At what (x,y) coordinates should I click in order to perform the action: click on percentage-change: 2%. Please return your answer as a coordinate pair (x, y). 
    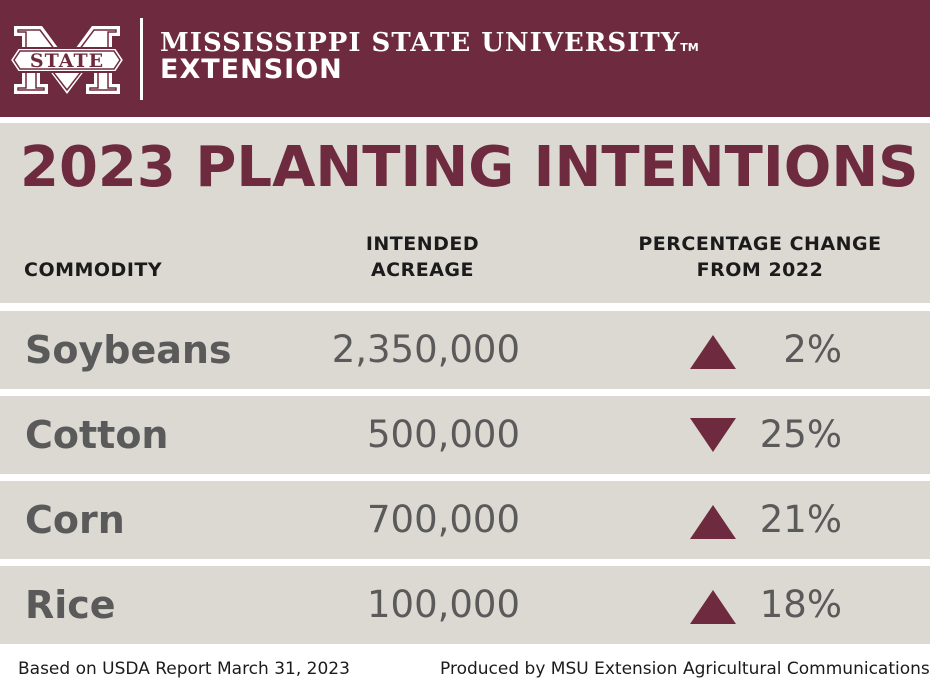
    Looking at the image, I should click on (812, 349).